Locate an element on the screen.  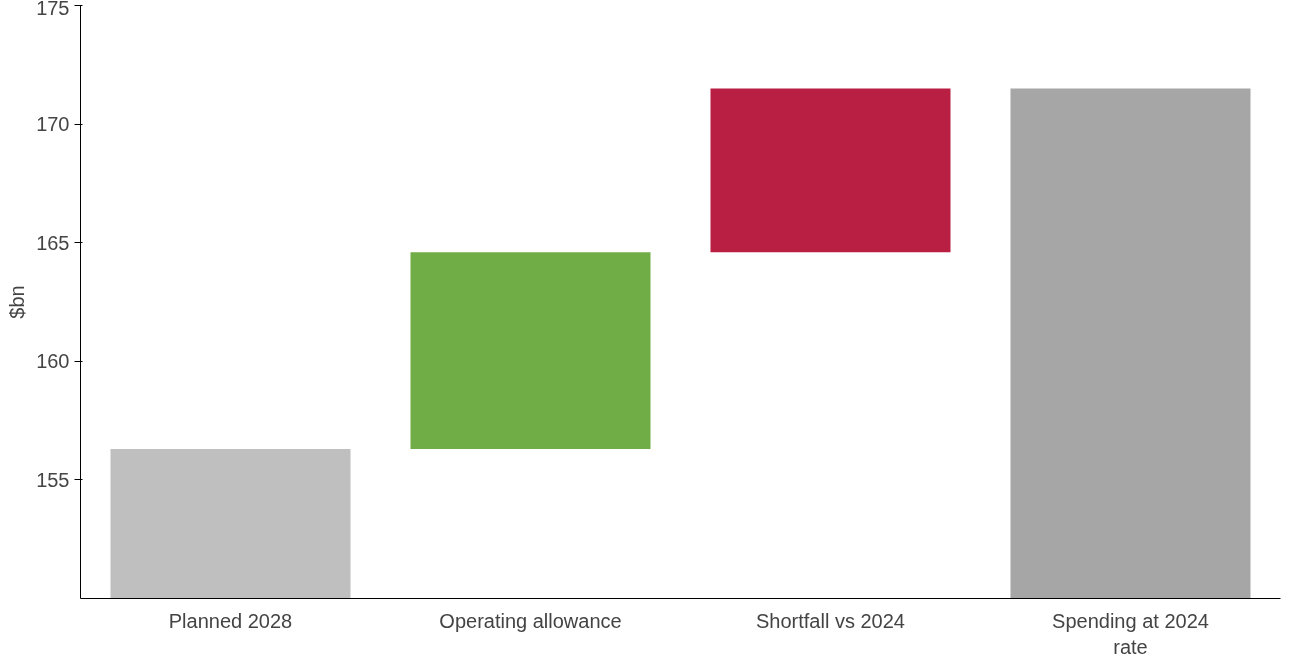
y-tick-label: 170 is located at coordinates (53, 124).